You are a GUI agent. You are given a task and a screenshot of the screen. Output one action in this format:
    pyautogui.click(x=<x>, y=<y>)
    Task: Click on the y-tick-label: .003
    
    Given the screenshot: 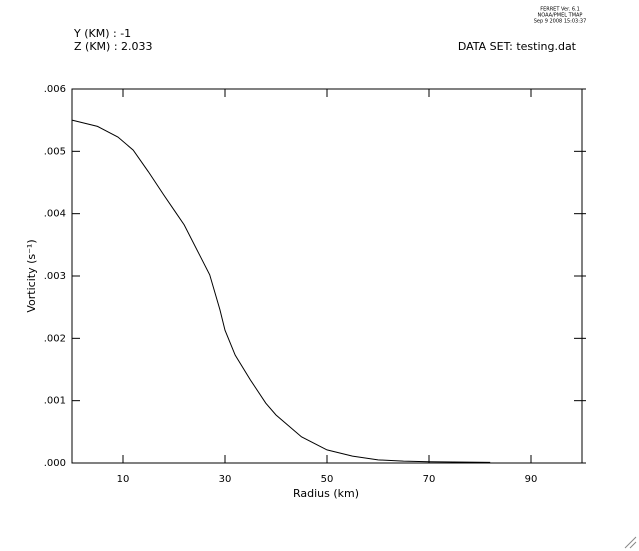 What is the action you would take?
    pyautogui.click(x=55, y=276)
    